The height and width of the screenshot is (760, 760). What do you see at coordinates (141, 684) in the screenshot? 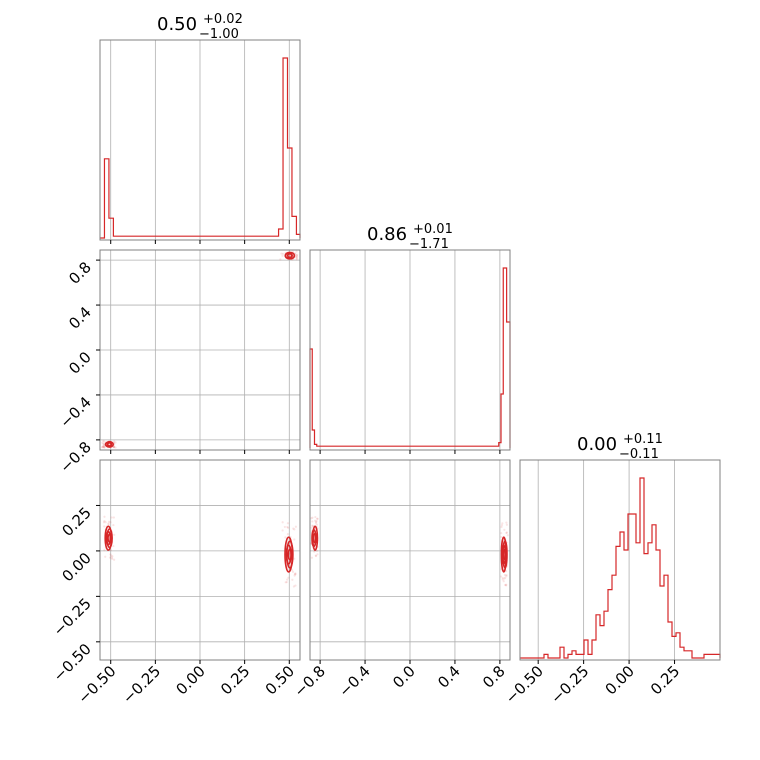
I see `xtick-label-param-1-1: −0.25` at bounding box center [141, 684].